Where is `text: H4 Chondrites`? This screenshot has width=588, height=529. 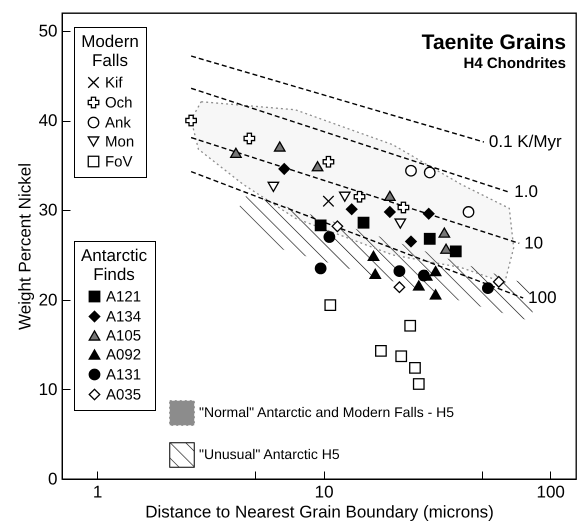
text: H4 Chondrites is located at coordinates (514, 63).